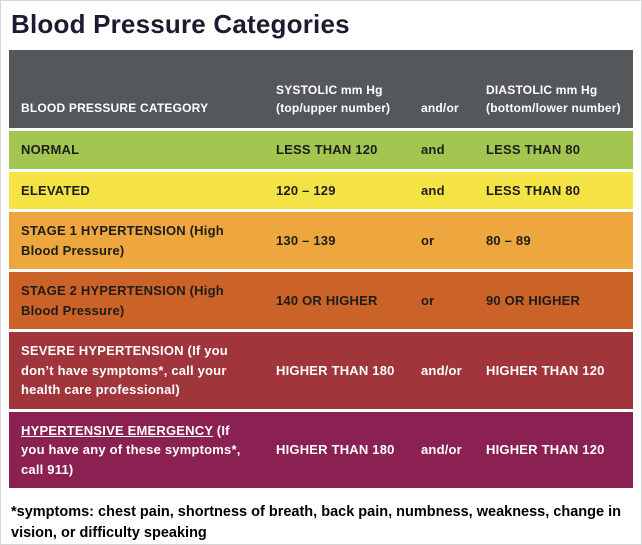 The width and height of the screenshot is (642, 545). I want to click on table-row: ELEVATED 120 – 129 and LESS THAN 80, so click(321, 190).